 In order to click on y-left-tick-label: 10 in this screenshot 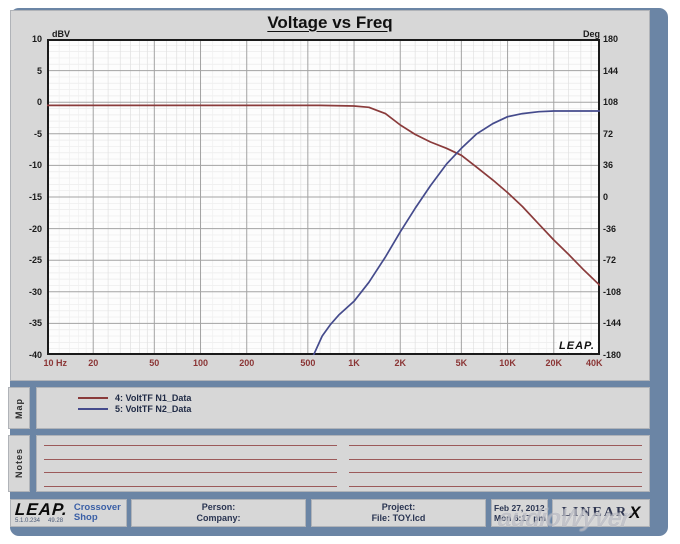, I will do `click(36, 39)`.